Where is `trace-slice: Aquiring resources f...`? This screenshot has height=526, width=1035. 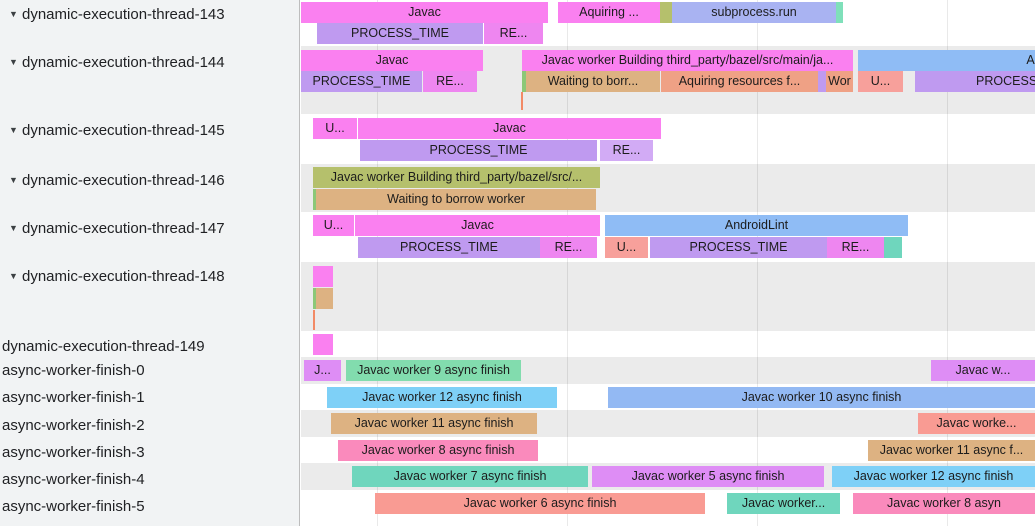 trace-slice: Aquiring resources f... is located at coordinates (739, 81).